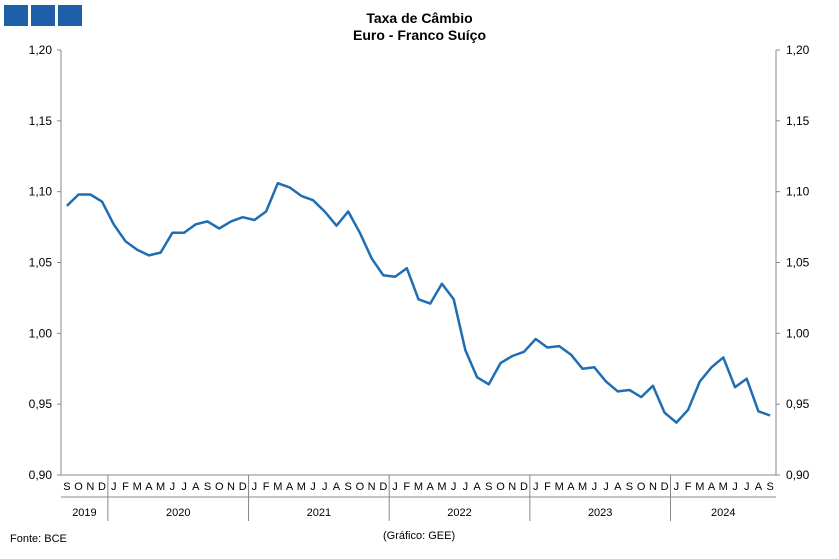 This screenshot has width=839, height=559. Describe the element at coordinates (38, 539) in the screenshot. I see `source-note: Fonte: BCE` at that location.